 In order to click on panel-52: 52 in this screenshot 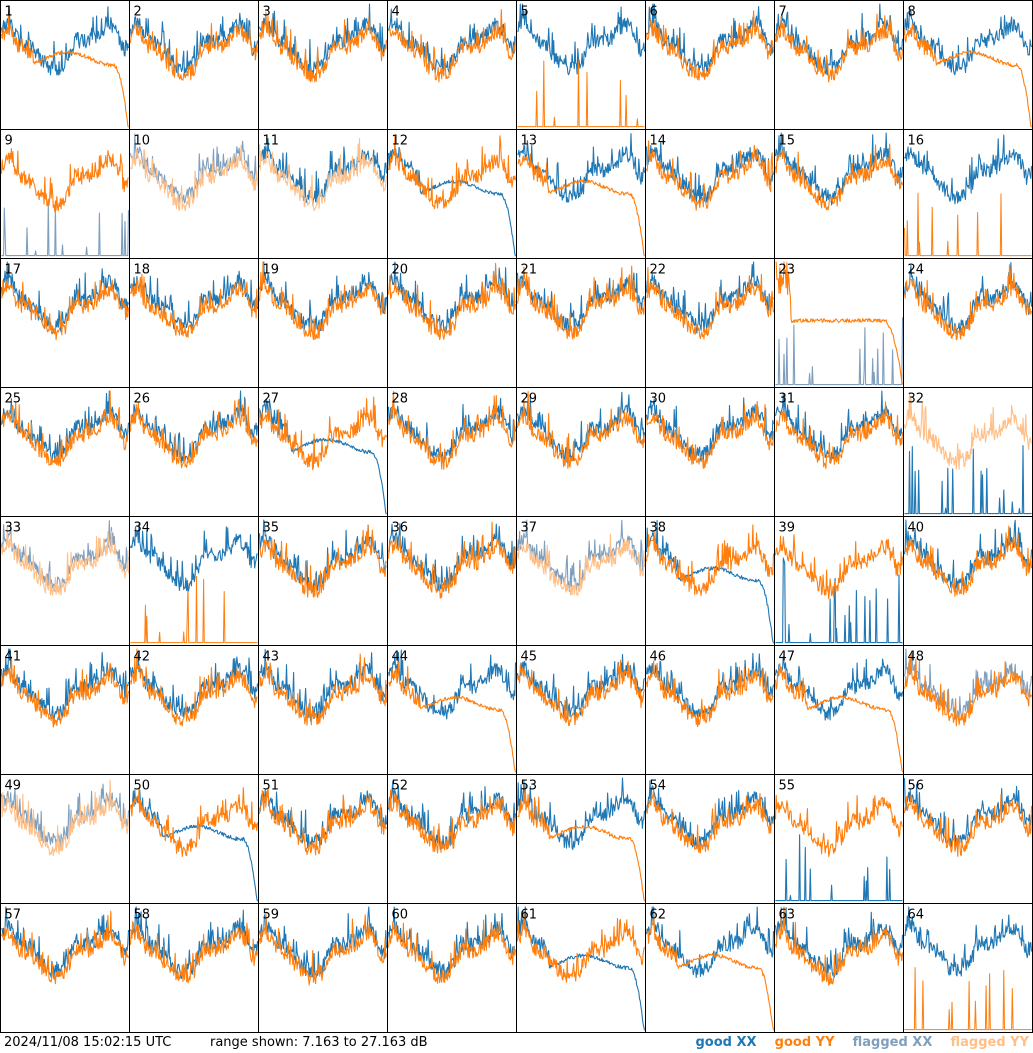, I will do `click(452, 839)`.